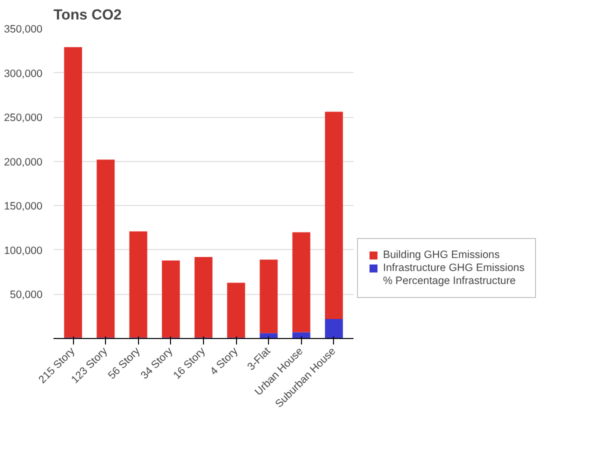  Describe the element at coordinates (23, 30) in the screenshot. I see `y-tick-label: 350,000` at that location.